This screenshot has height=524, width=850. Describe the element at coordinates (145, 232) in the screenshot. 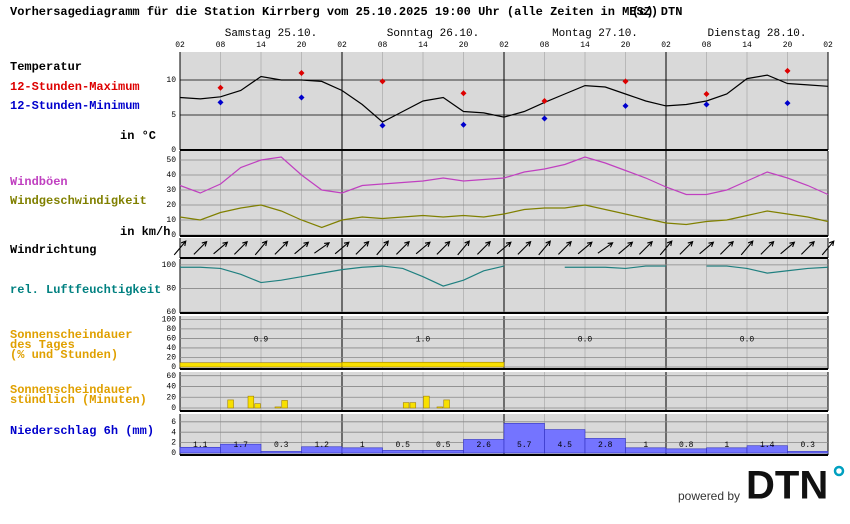

I see `panel-label: in km/h` at that location.